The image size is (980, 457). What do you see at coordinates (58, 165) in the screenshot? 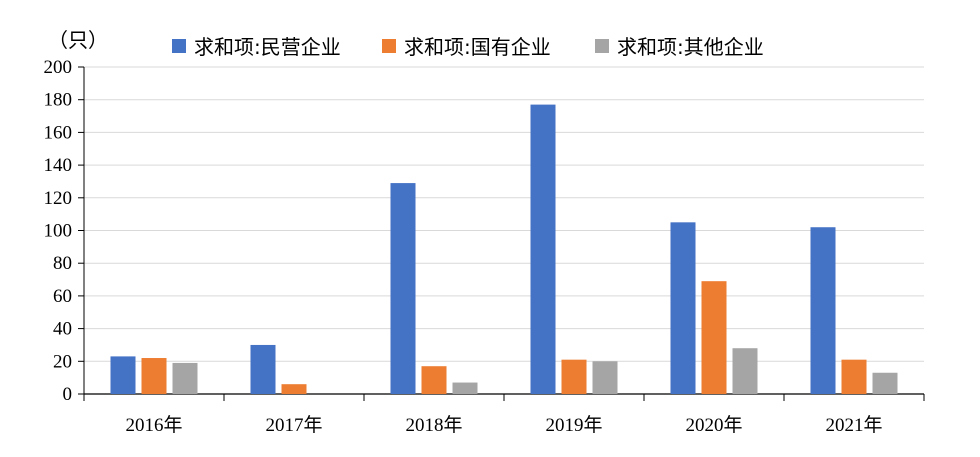
I see `y-tick-label: 140` at bounding box center [58, 165].